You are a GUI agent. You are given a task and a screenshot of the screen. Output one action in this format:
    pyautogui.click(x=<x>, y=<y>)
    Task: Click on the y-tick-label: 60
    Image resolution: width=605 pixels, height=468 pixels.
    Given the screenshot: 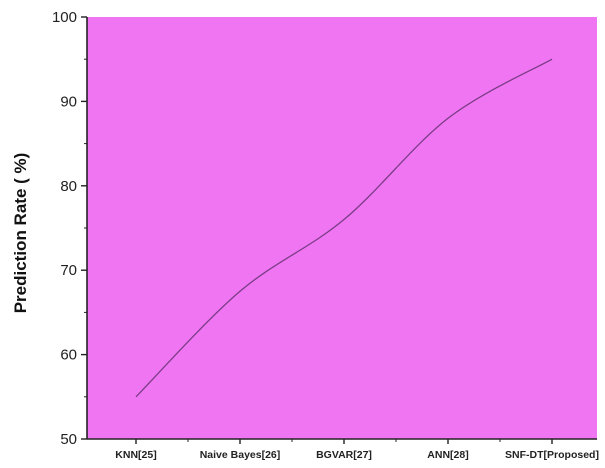 What is the action you would take?
    pyautogui.click(x=68, y=355)
    